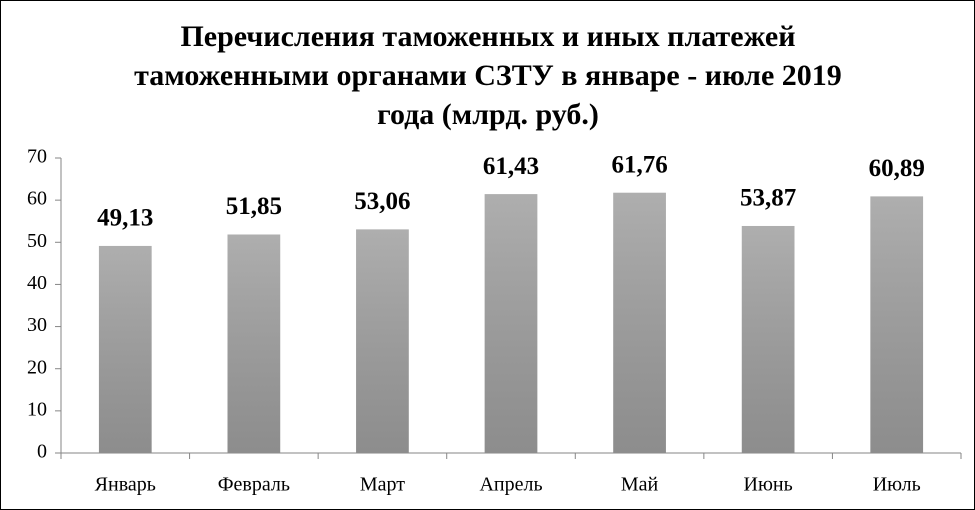  What do you see at coordinates (897, 168) in the screenshot?
I see `value-label: 60,89` at bounding box center [897, 168].